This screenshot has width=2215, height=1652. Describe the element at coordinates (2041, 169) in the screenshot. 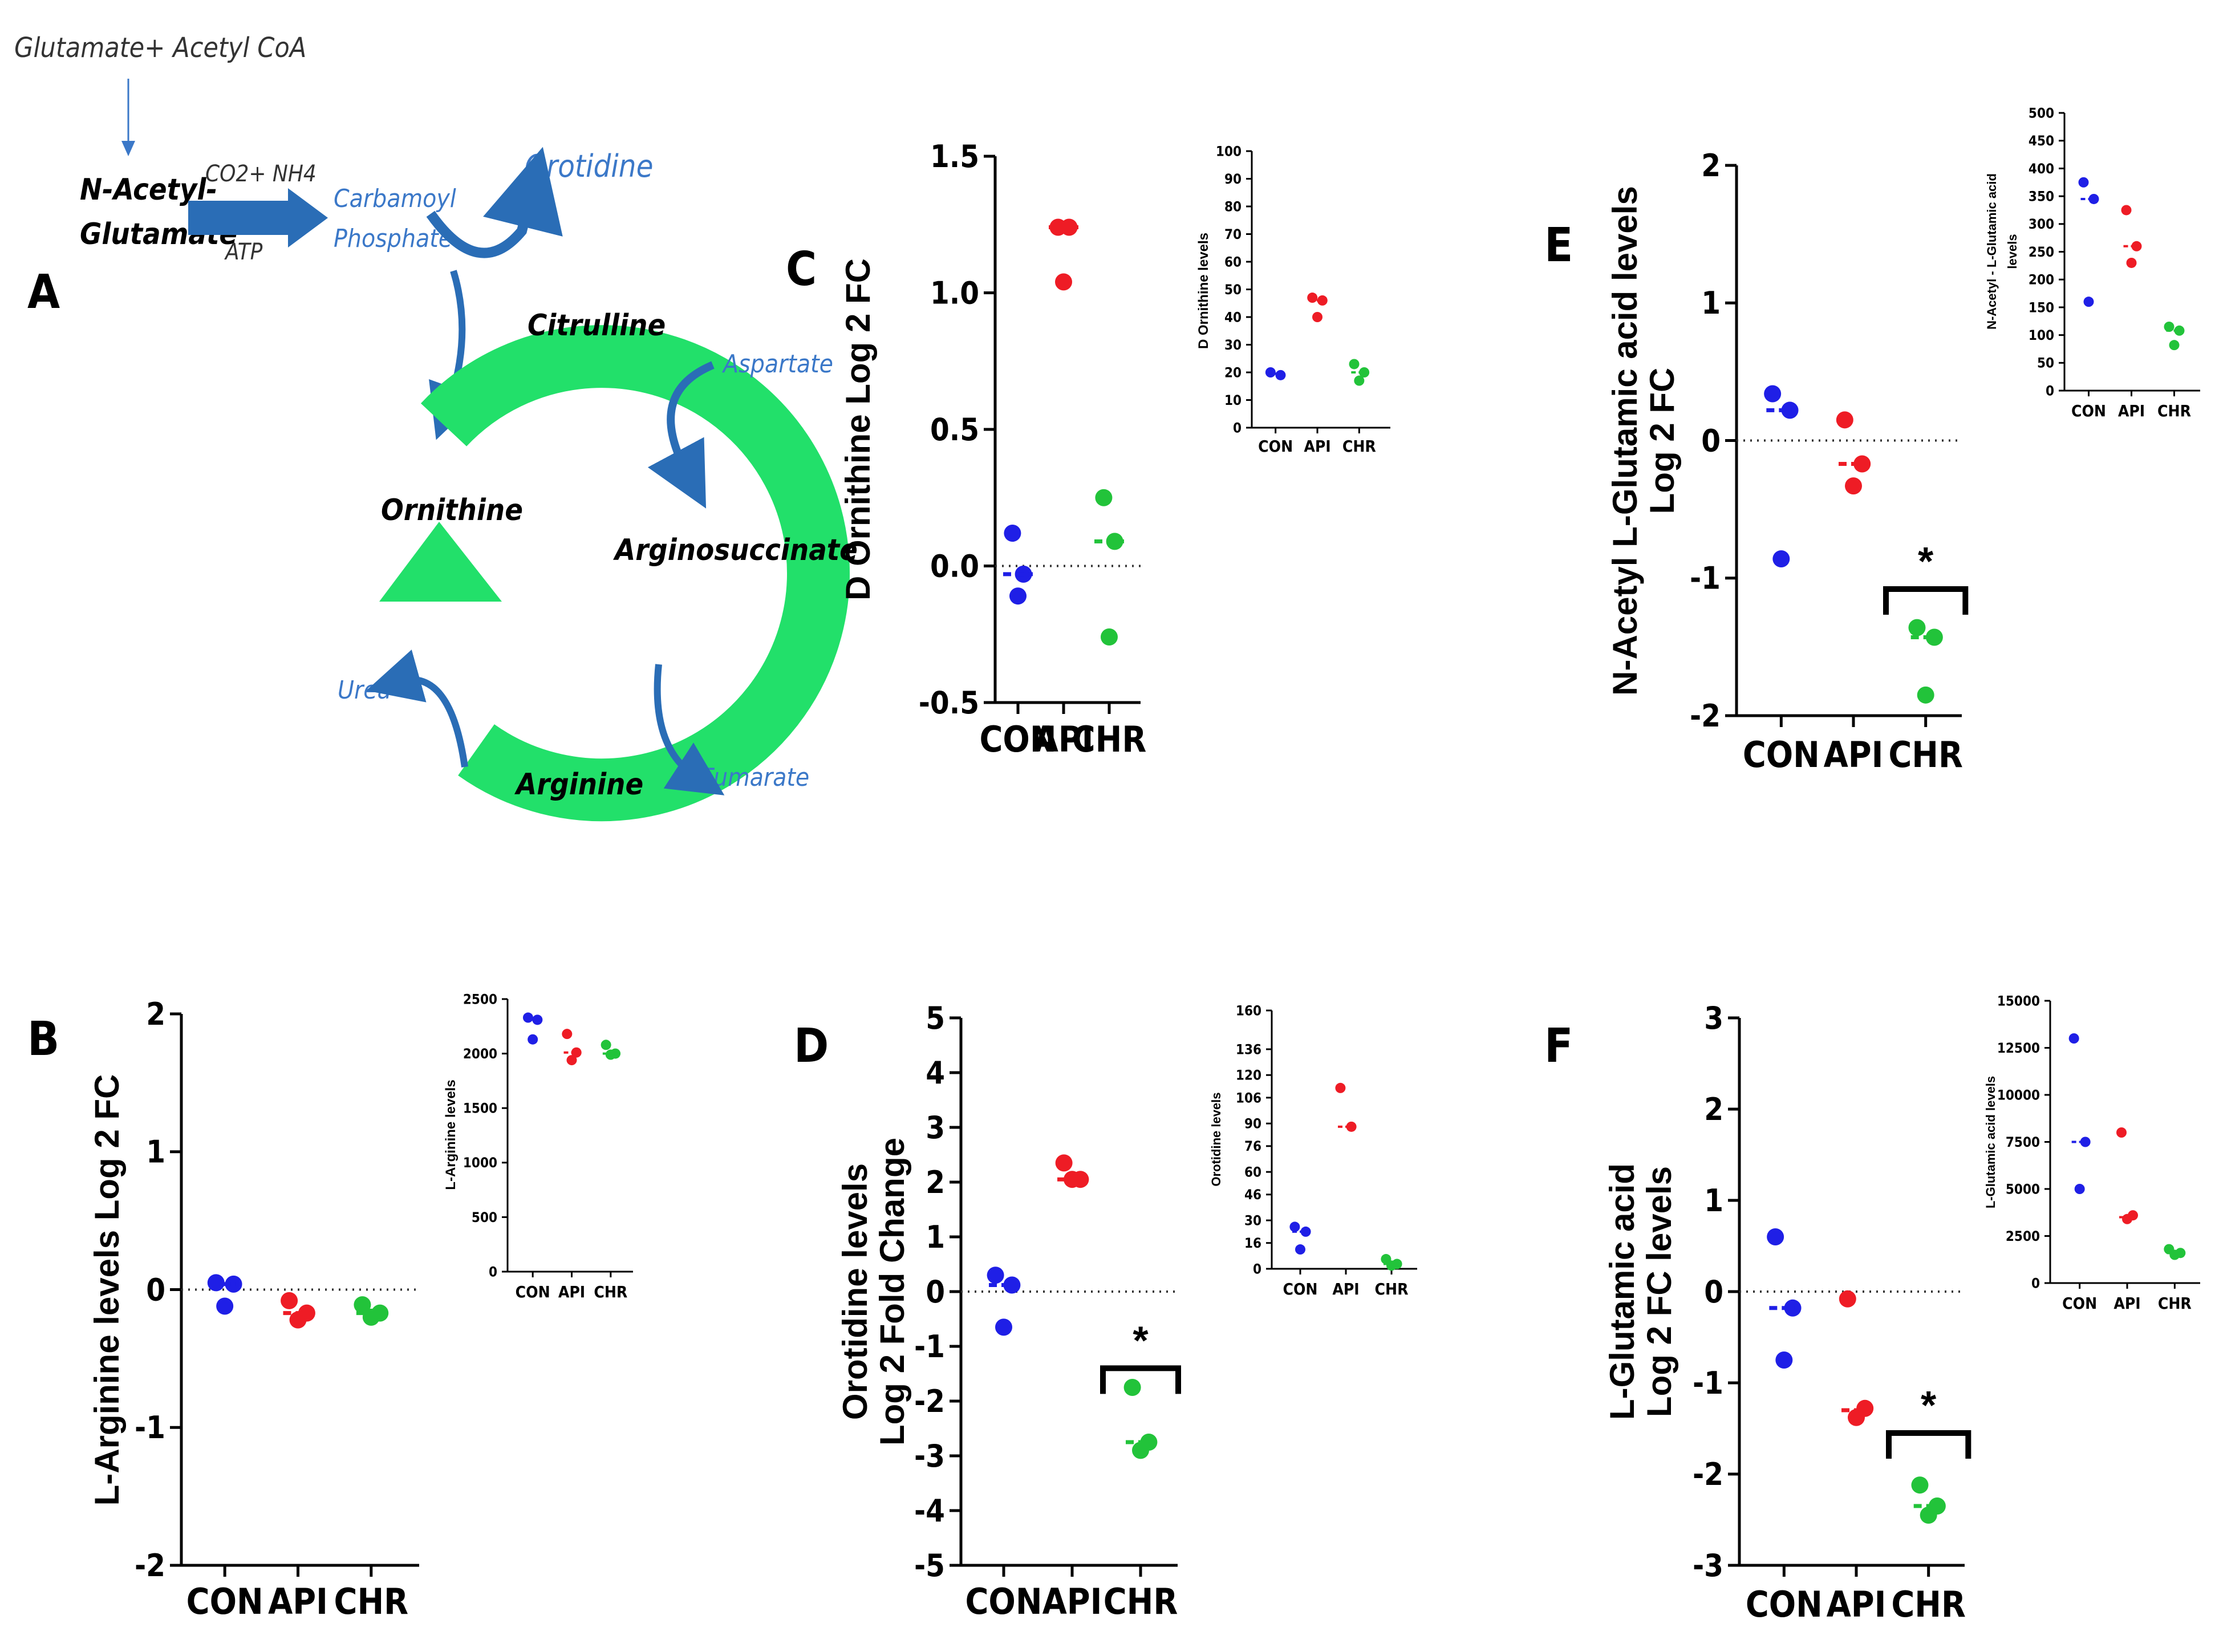

I see `y-tick-label: 400` at that location.